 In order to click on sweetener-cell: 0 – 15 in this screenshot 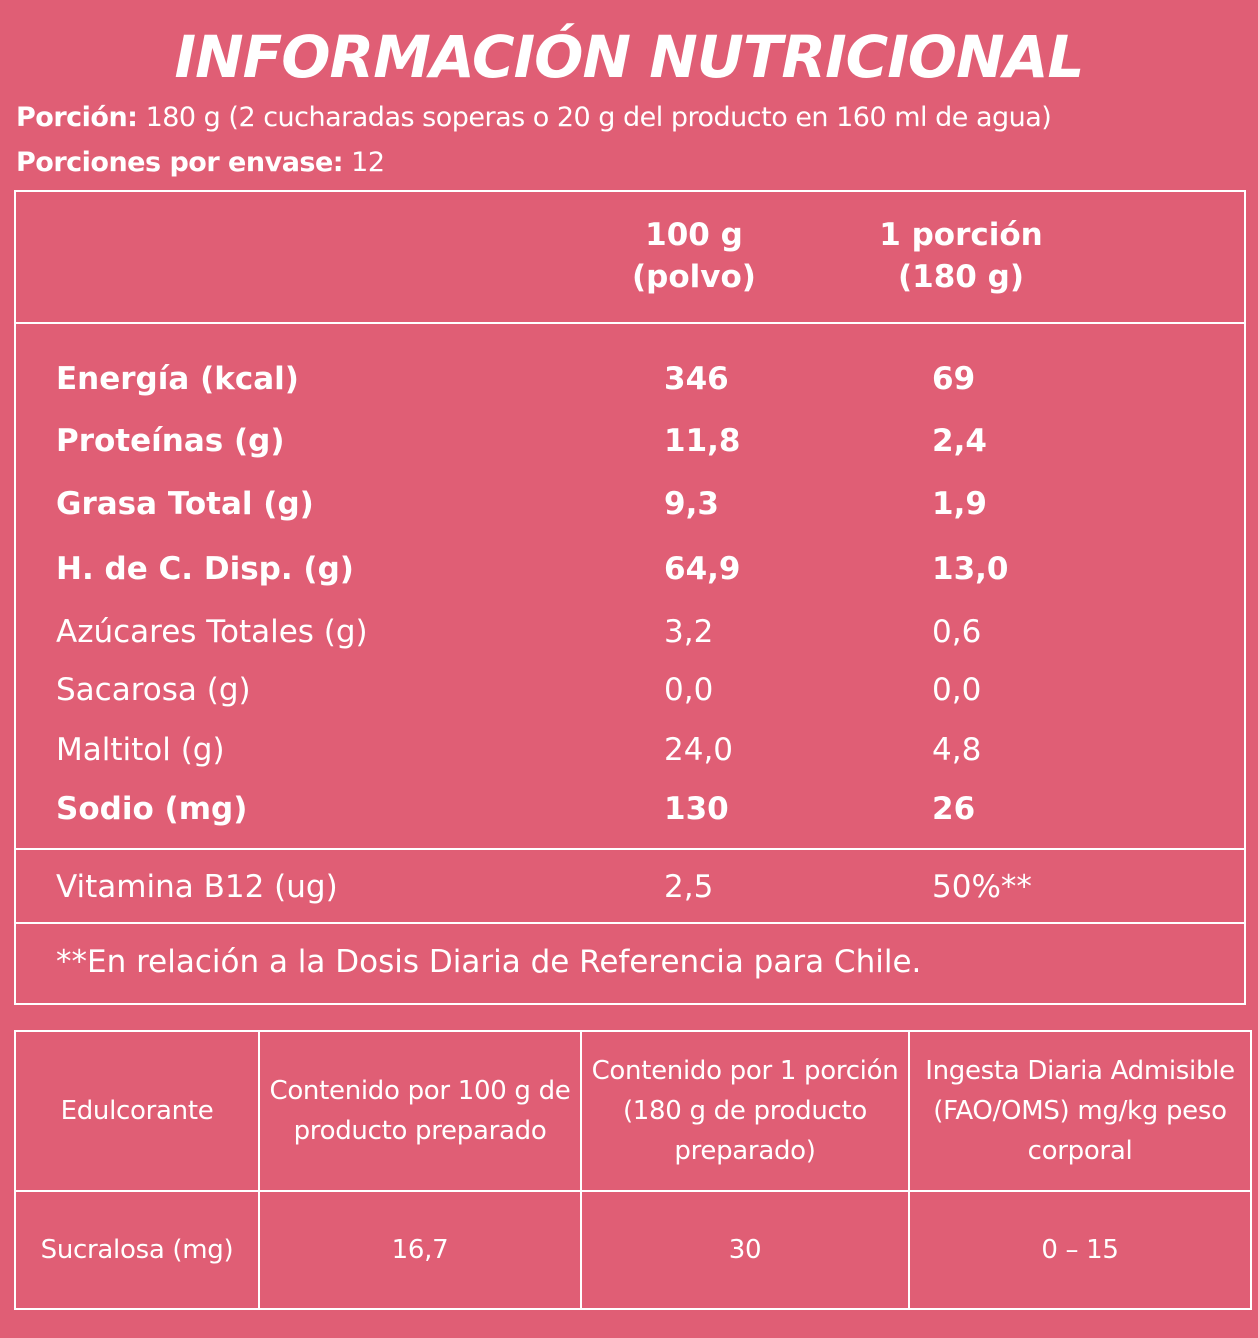, I will do `click(1080, 1250)`.